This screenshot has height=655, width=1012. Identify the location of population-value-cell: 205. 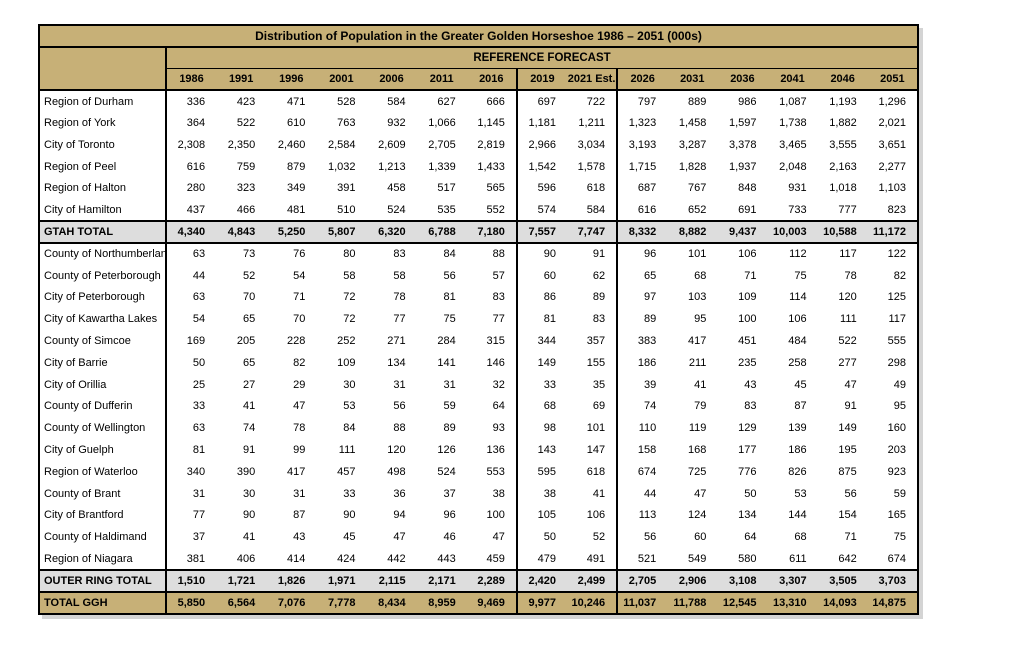
(246, 341).